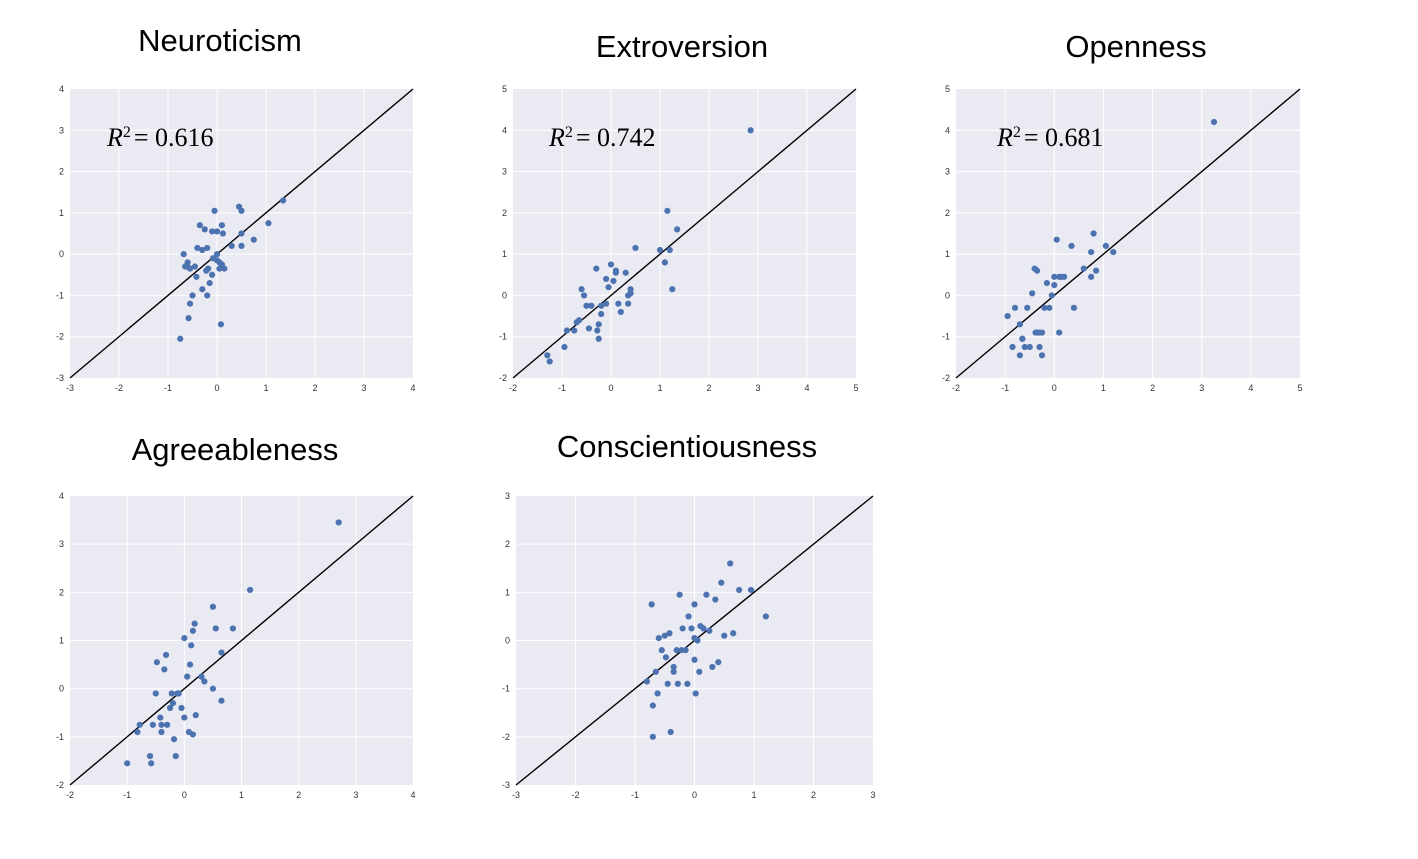 Image resolution: width=1418 pixels, height=859 pixels. I want to click on y-tick-label: -3, so click(506, 785).